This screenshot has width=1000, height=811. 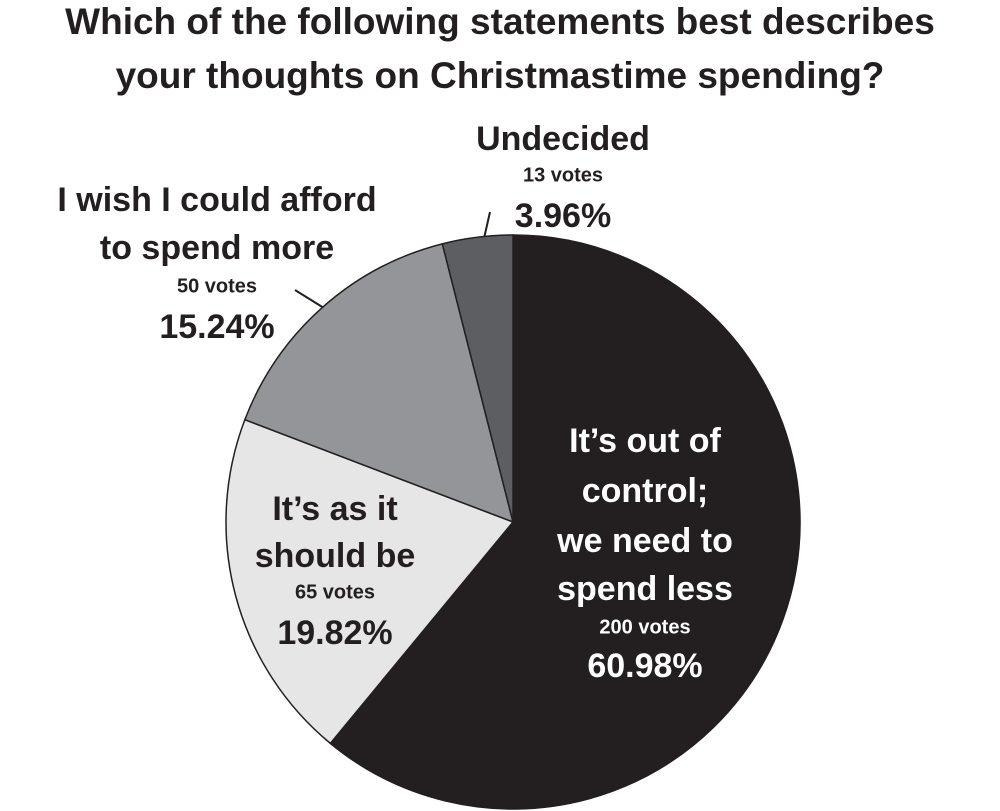 I want to click on slice-label: should be, so click(x=335, y=556).